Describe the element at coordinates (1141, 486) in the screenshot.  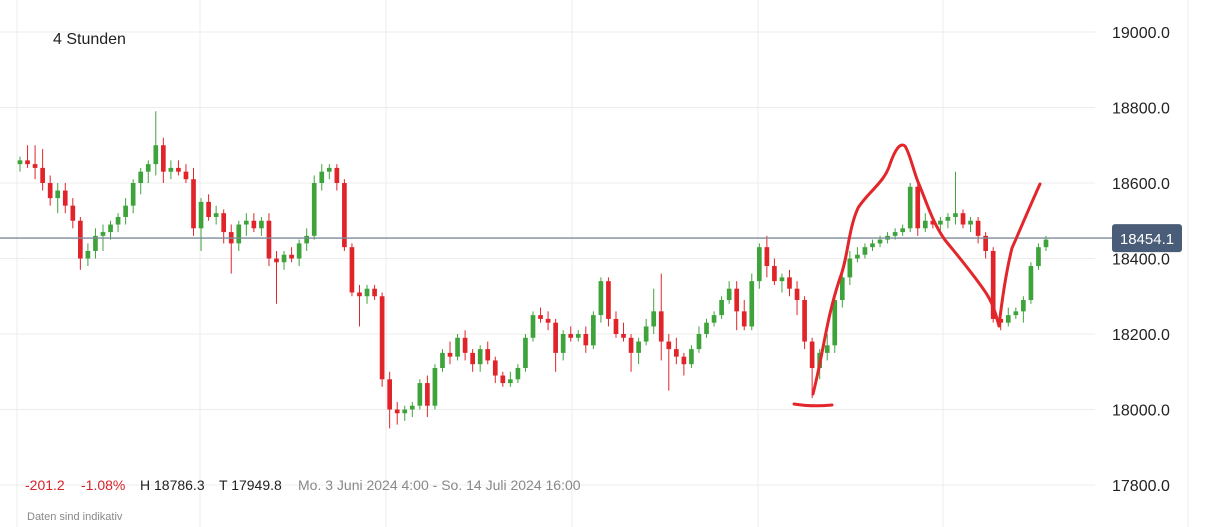
I see `y-tick-label: 17800.0` at that location.